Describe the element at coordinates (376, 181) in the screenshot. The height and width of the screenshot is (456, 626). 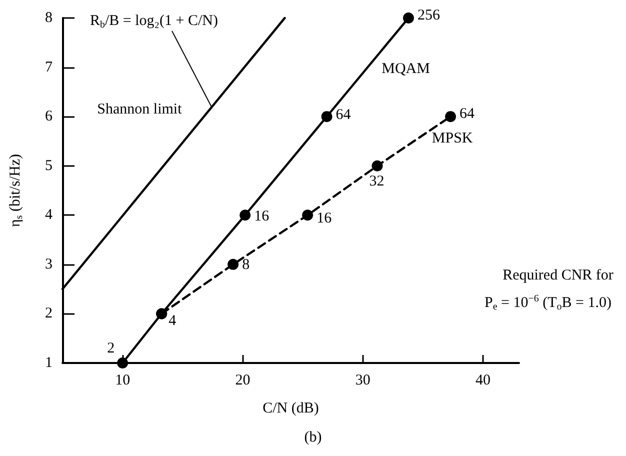
I see `annotation: 32` at that location.